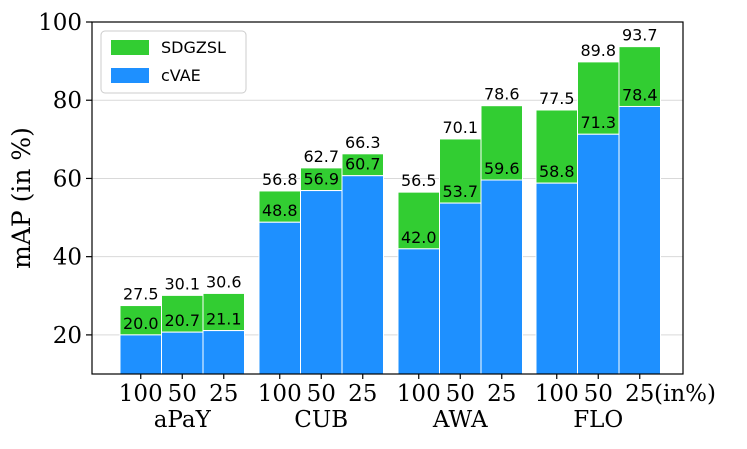 This screenshot has width=747, height=449. I want to click on y-tick-label: 60, so click(67, 179).